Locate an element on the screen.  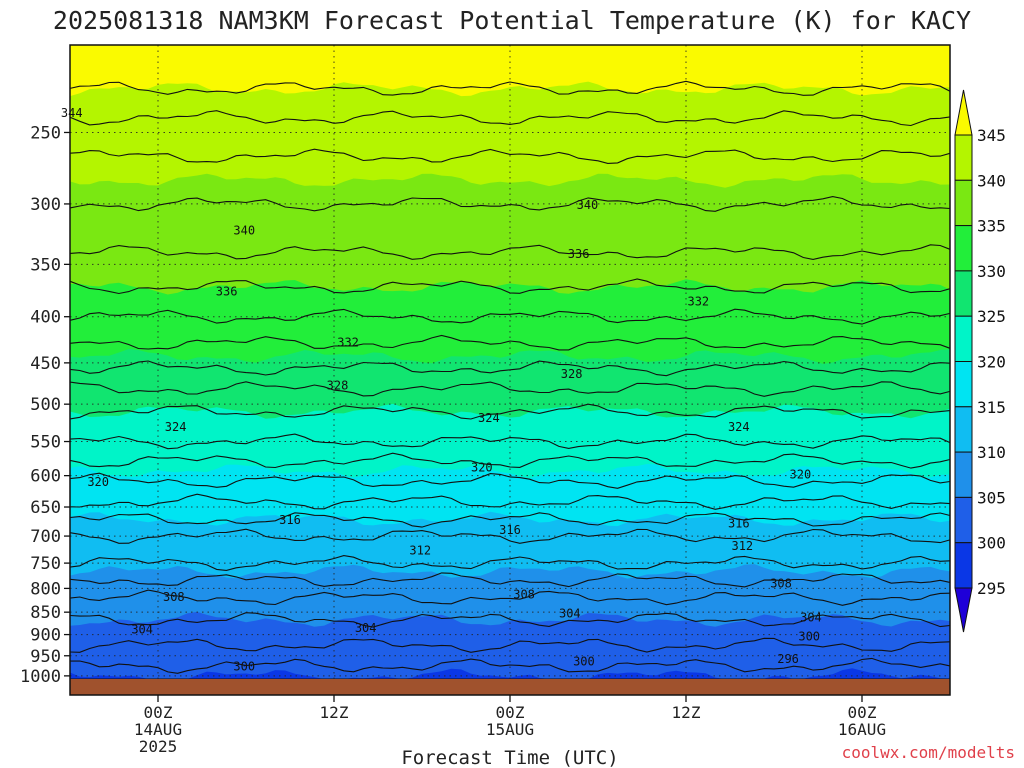
y-tick-label: 400 is located at coordinates (45, 318).